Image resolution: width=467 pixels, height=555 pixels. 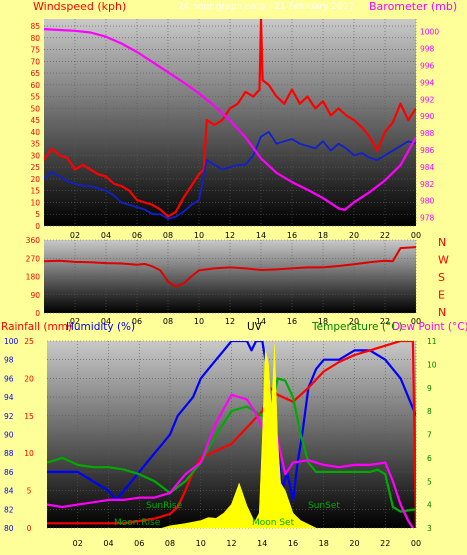 I want to click on y-tick-label: 30, so click(x=35, y=155).